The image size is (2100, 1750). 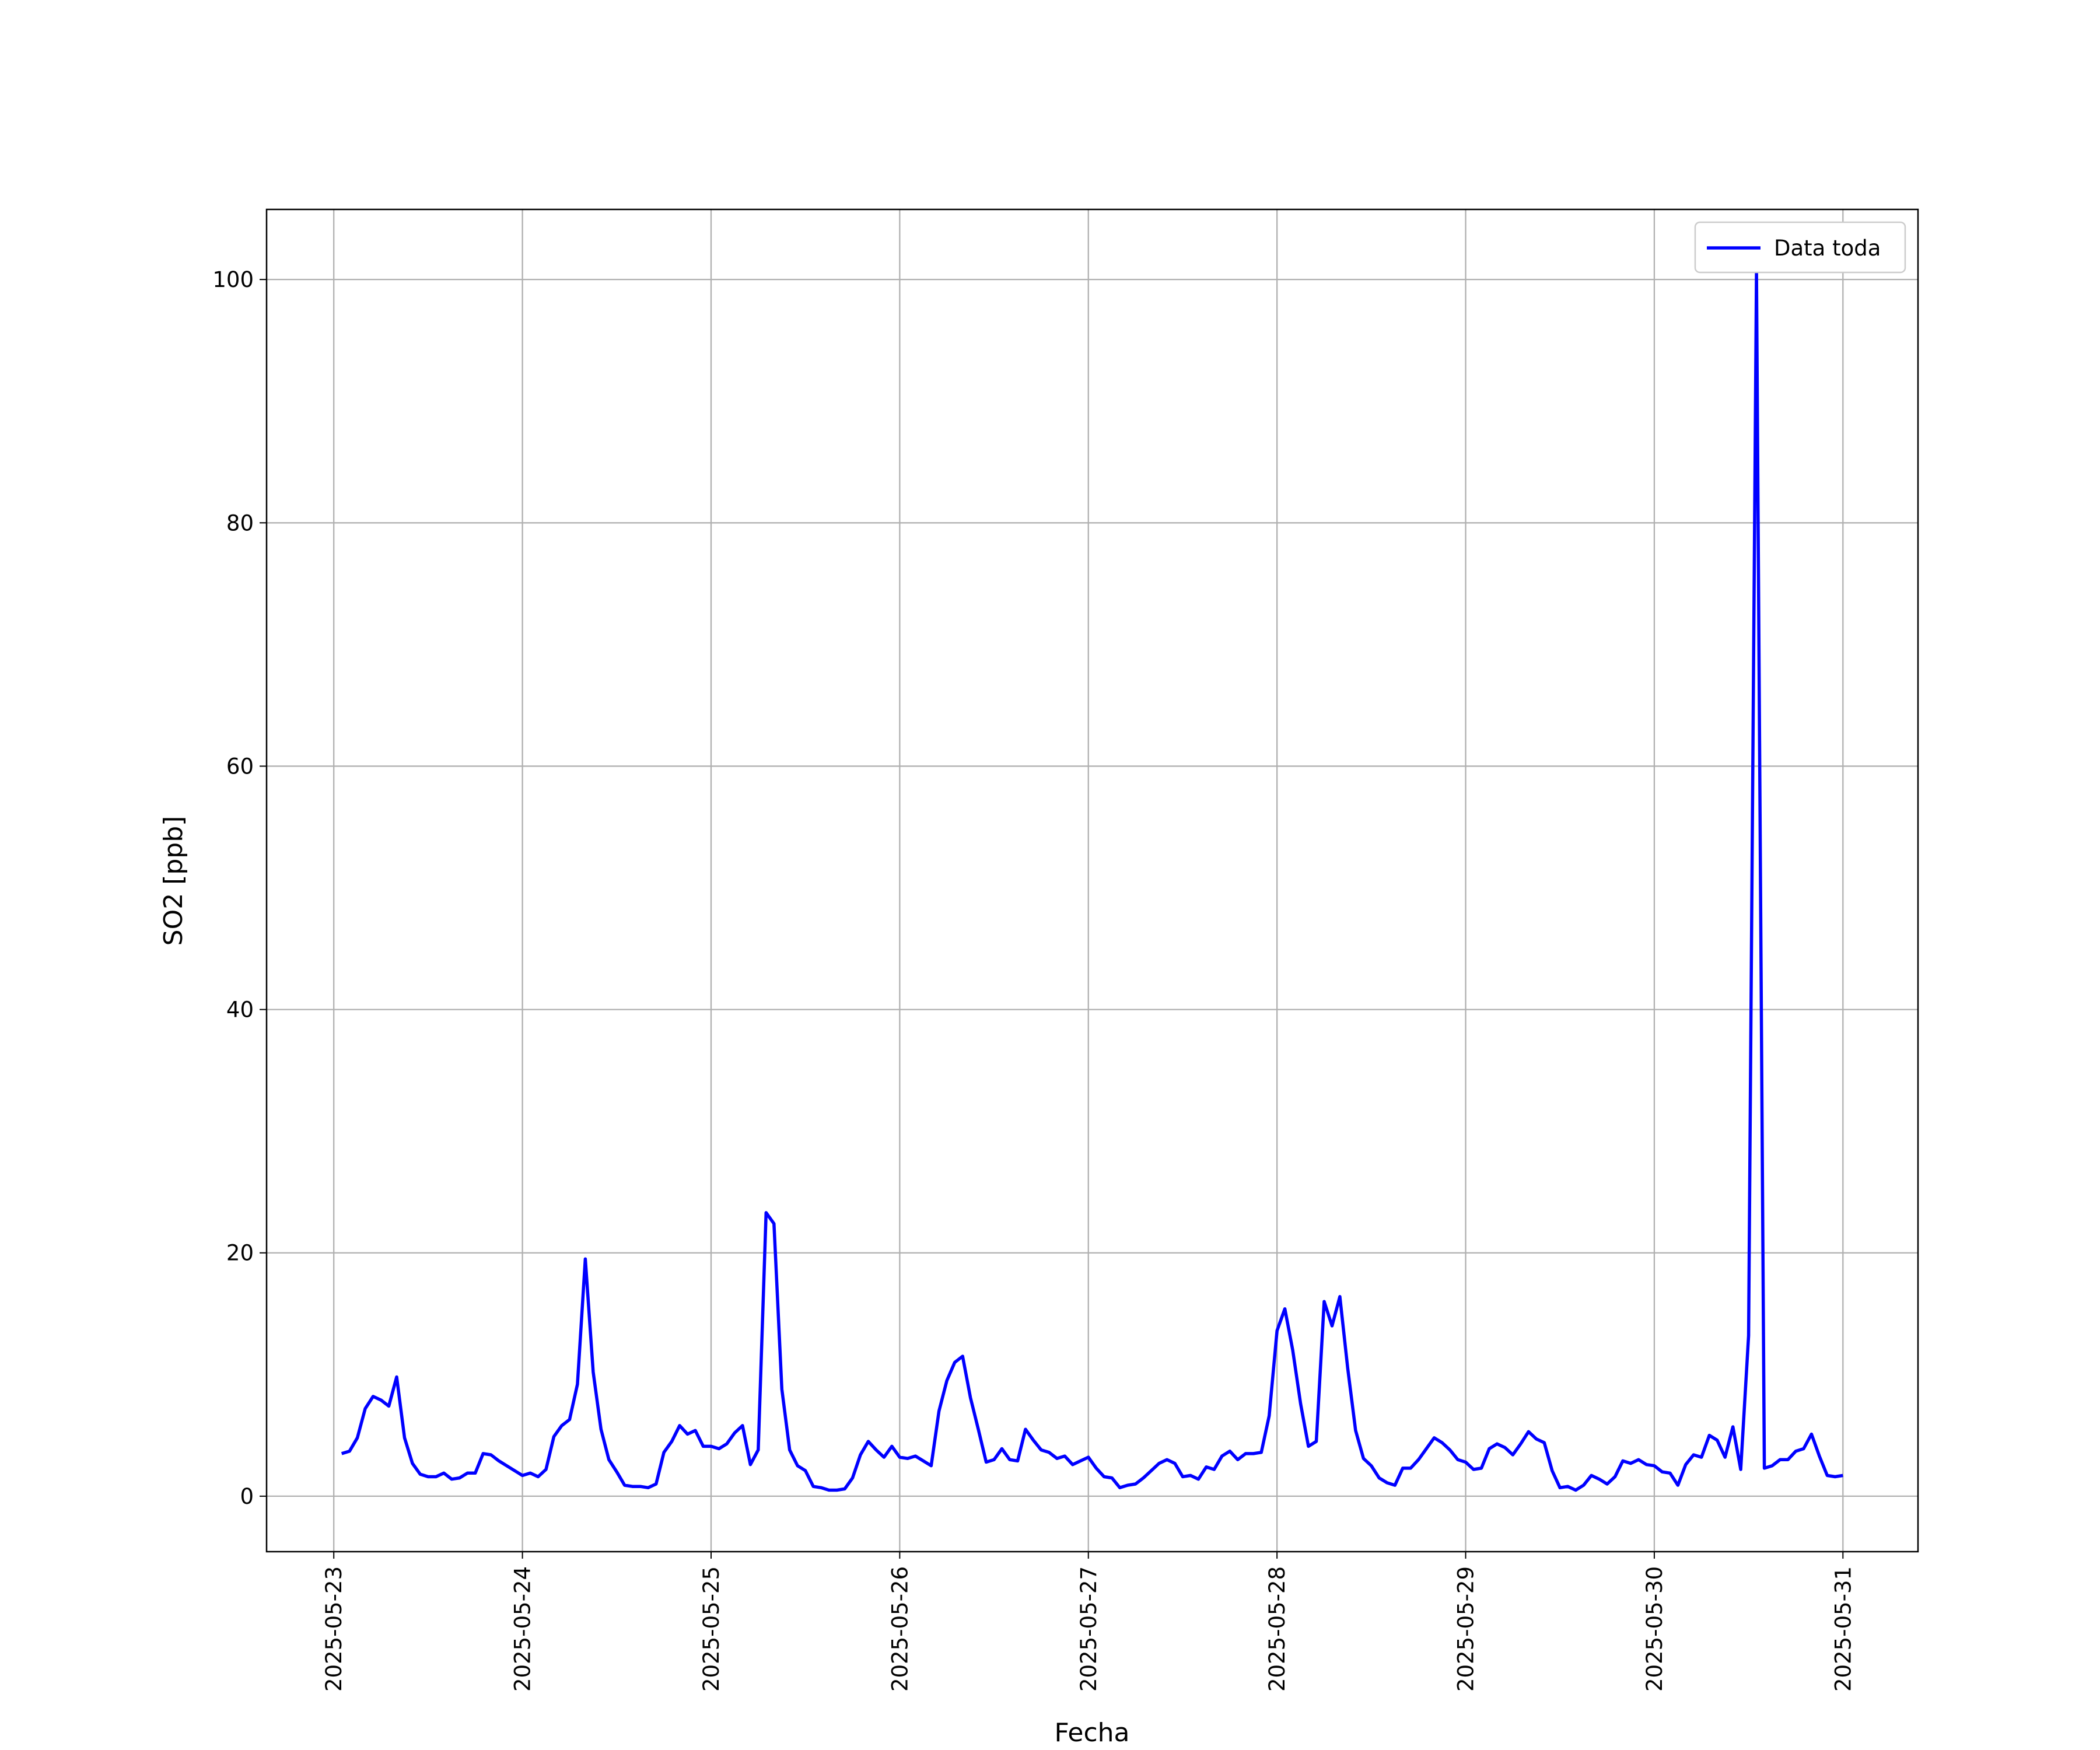 What do you see at coordinates (247, 1496) in the screenshot?
I see `y-tick-label: 0` at bounding box center [247, 1496].